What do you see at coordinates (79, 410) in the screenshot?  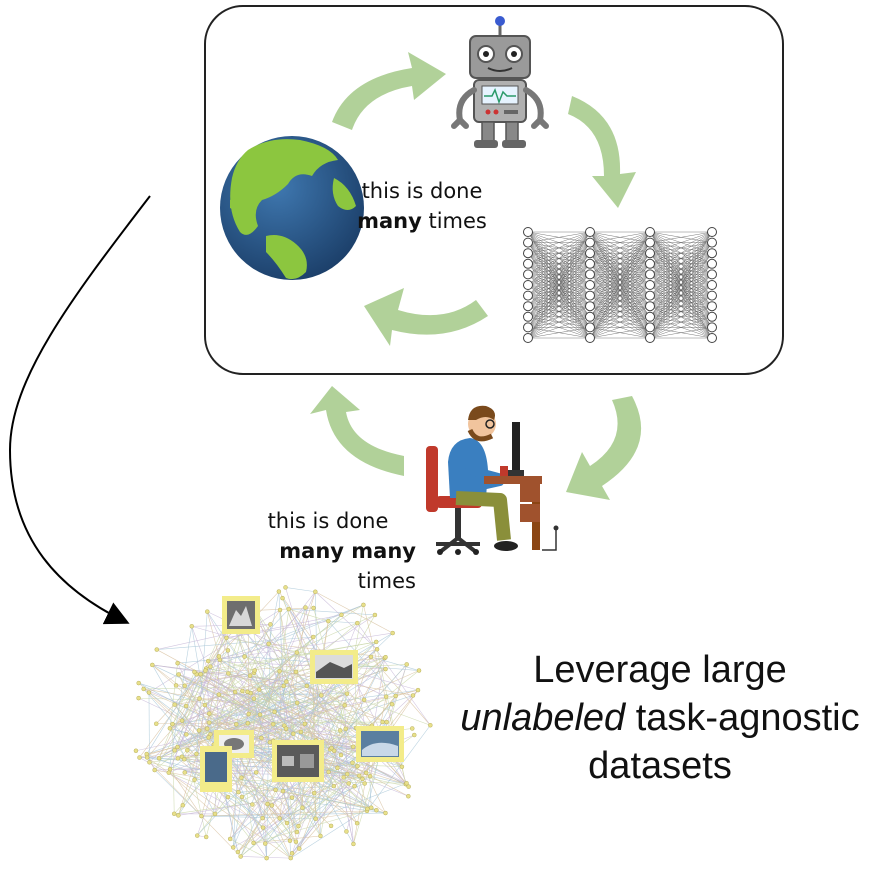 I see `arrow-to-dataset` at bounding box center [79, 410].